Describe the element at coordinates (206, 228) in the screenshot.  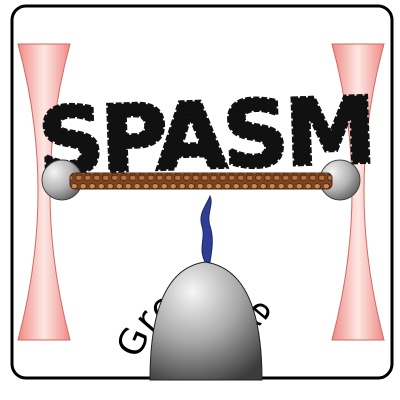
I see `myosin-motor` at that location.